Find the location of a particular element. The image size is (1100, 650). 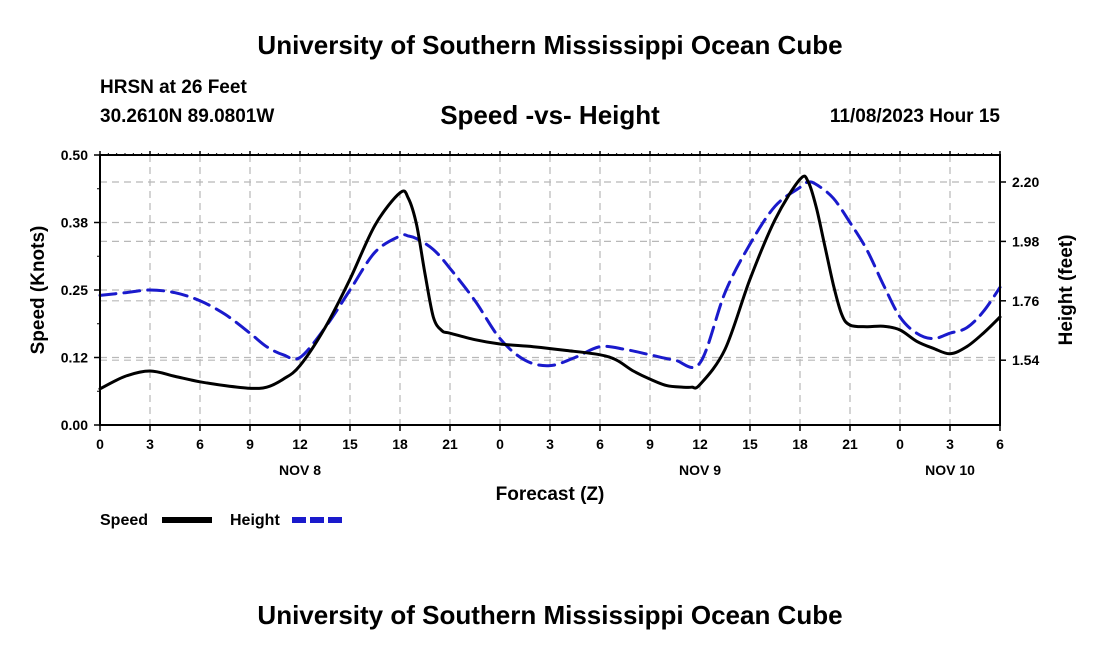

forecast-datetime: 11/08/2023 Hour 15 is located at coordinates (914, 116).